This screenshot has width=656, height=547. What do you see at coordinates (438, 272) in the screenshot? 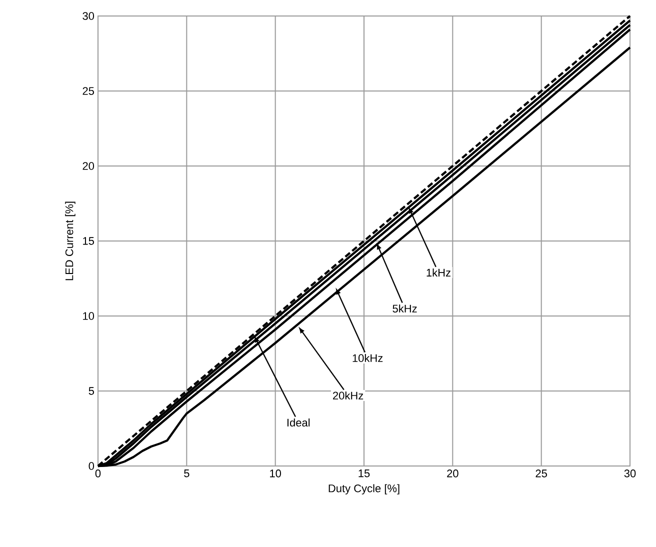
I see `annotation: 1kHz` at bounding box center [438, 272].